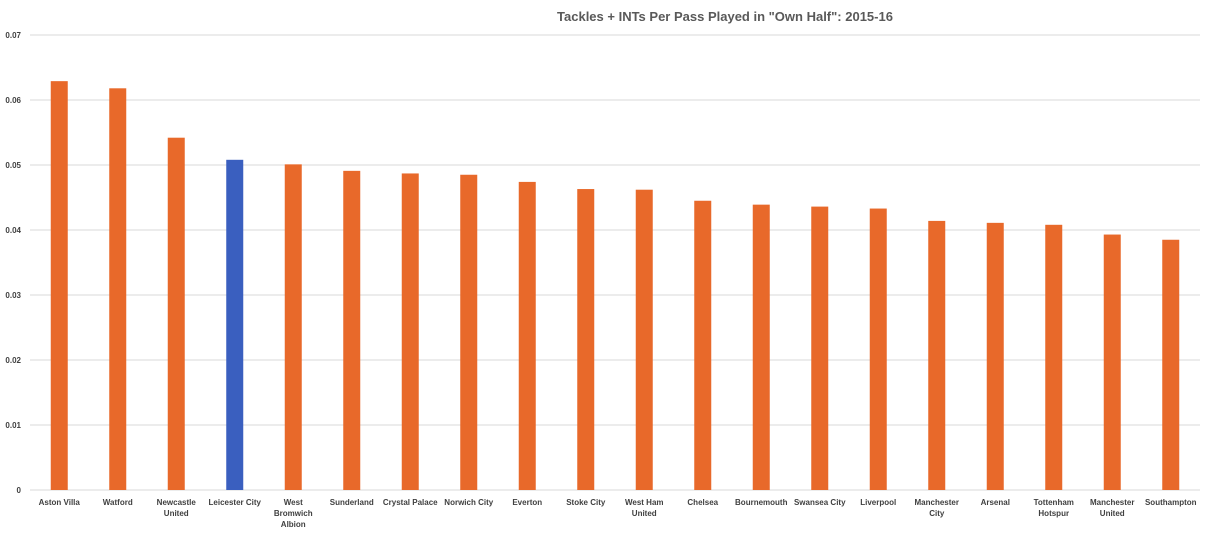 The height and width of the screenshot is (534, 1210). I want to click on x-category-label: Manchester United, so click(1112, 508).